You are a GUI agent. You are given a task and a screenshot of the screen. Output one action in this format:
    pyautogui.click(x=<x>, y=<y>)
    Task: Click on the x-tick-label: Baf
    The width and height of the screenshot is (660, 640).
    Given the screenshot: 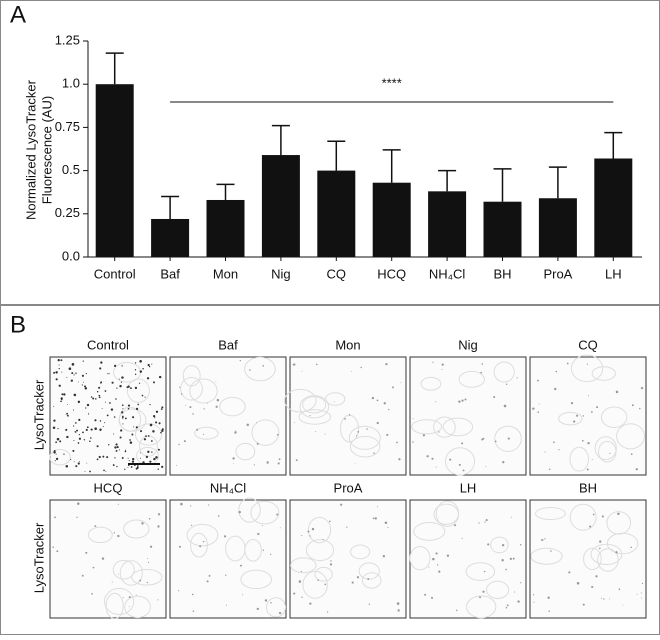 What is the action you would take?
    pyautogui.click(x=170, y=273)
    